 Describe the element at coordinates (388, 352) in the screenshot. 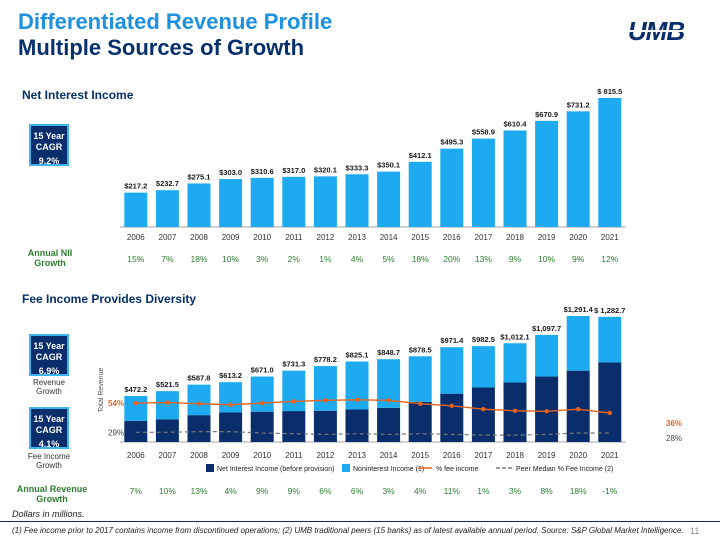

I see `fee-total-label-2014: $848.7` at that location.